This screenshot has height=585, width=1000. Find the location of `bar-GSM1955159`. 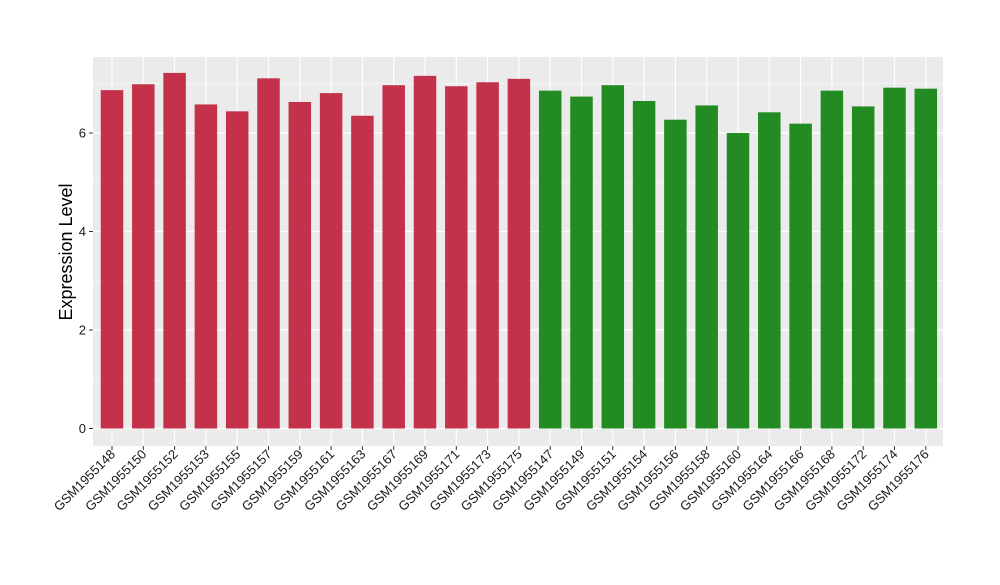

bar-GSM1955159 is located at coordinates (300, 265).